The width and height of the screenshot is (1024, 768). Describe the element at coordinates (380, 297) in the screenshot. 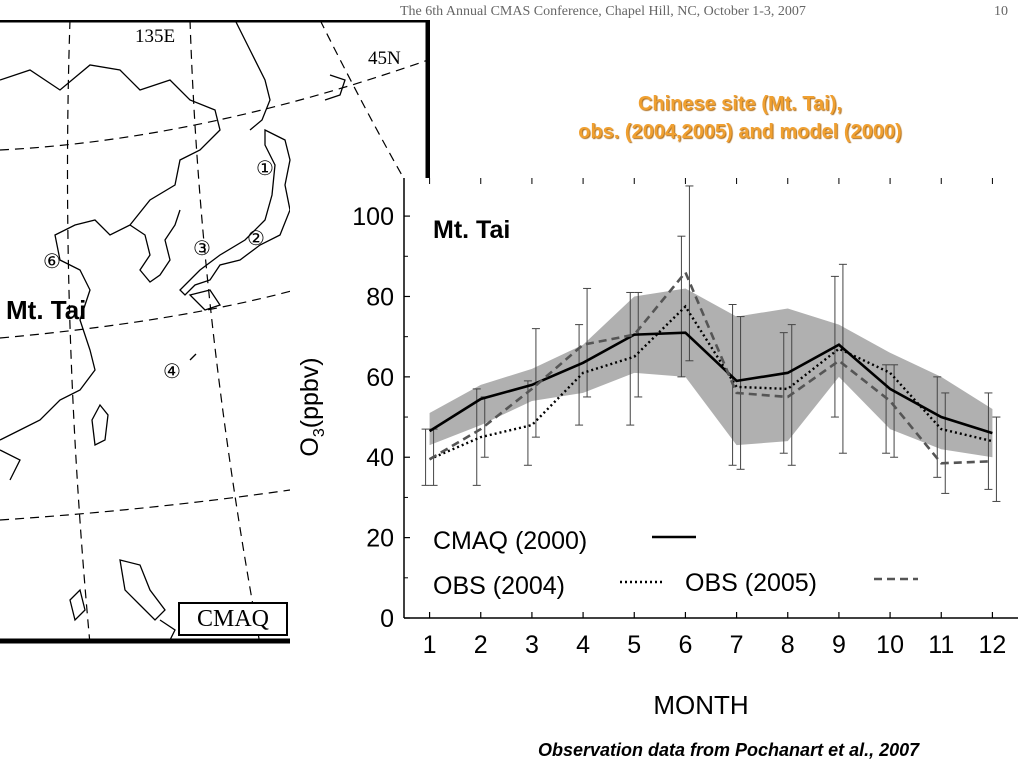

I see `y-tick-label: 80` at that location.